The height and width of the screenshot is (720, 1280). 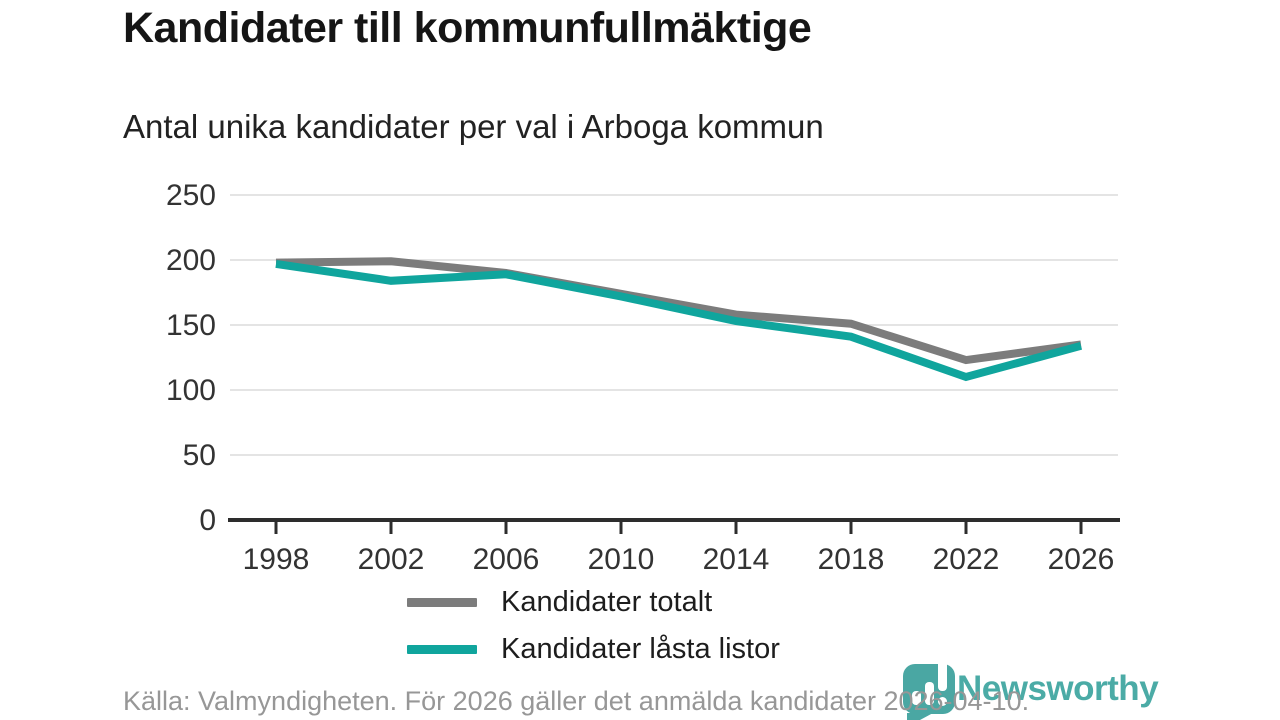 What do you see at coordinates (640, 649) in the screenshot?
I see `legend-label-lasta-listor: Kandidater låsta listor` at bounding box center [640, 649].